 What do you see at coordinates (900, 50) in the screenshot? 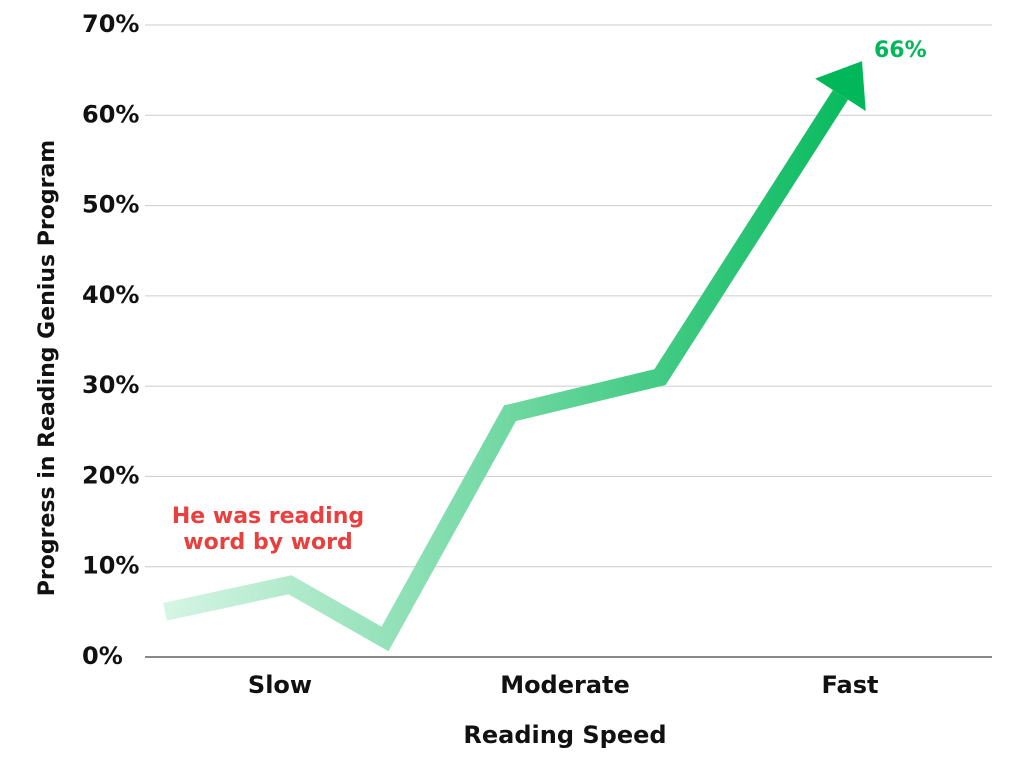
I see `value-label: 66%` at bounding box center [900, 50].